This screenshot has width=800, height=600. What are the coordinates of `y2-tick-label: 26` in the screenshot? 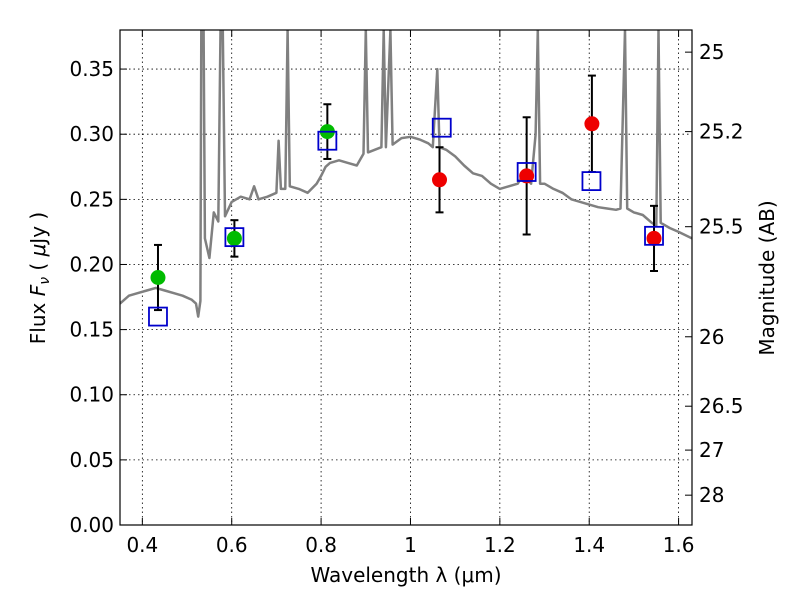 It's located at (711, 337).